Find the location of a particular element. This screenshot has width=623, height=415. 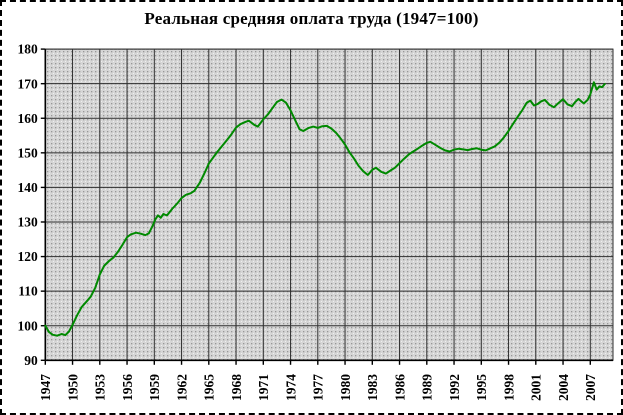

x-tick-label: 1992 is located at coordinates (454, 387).